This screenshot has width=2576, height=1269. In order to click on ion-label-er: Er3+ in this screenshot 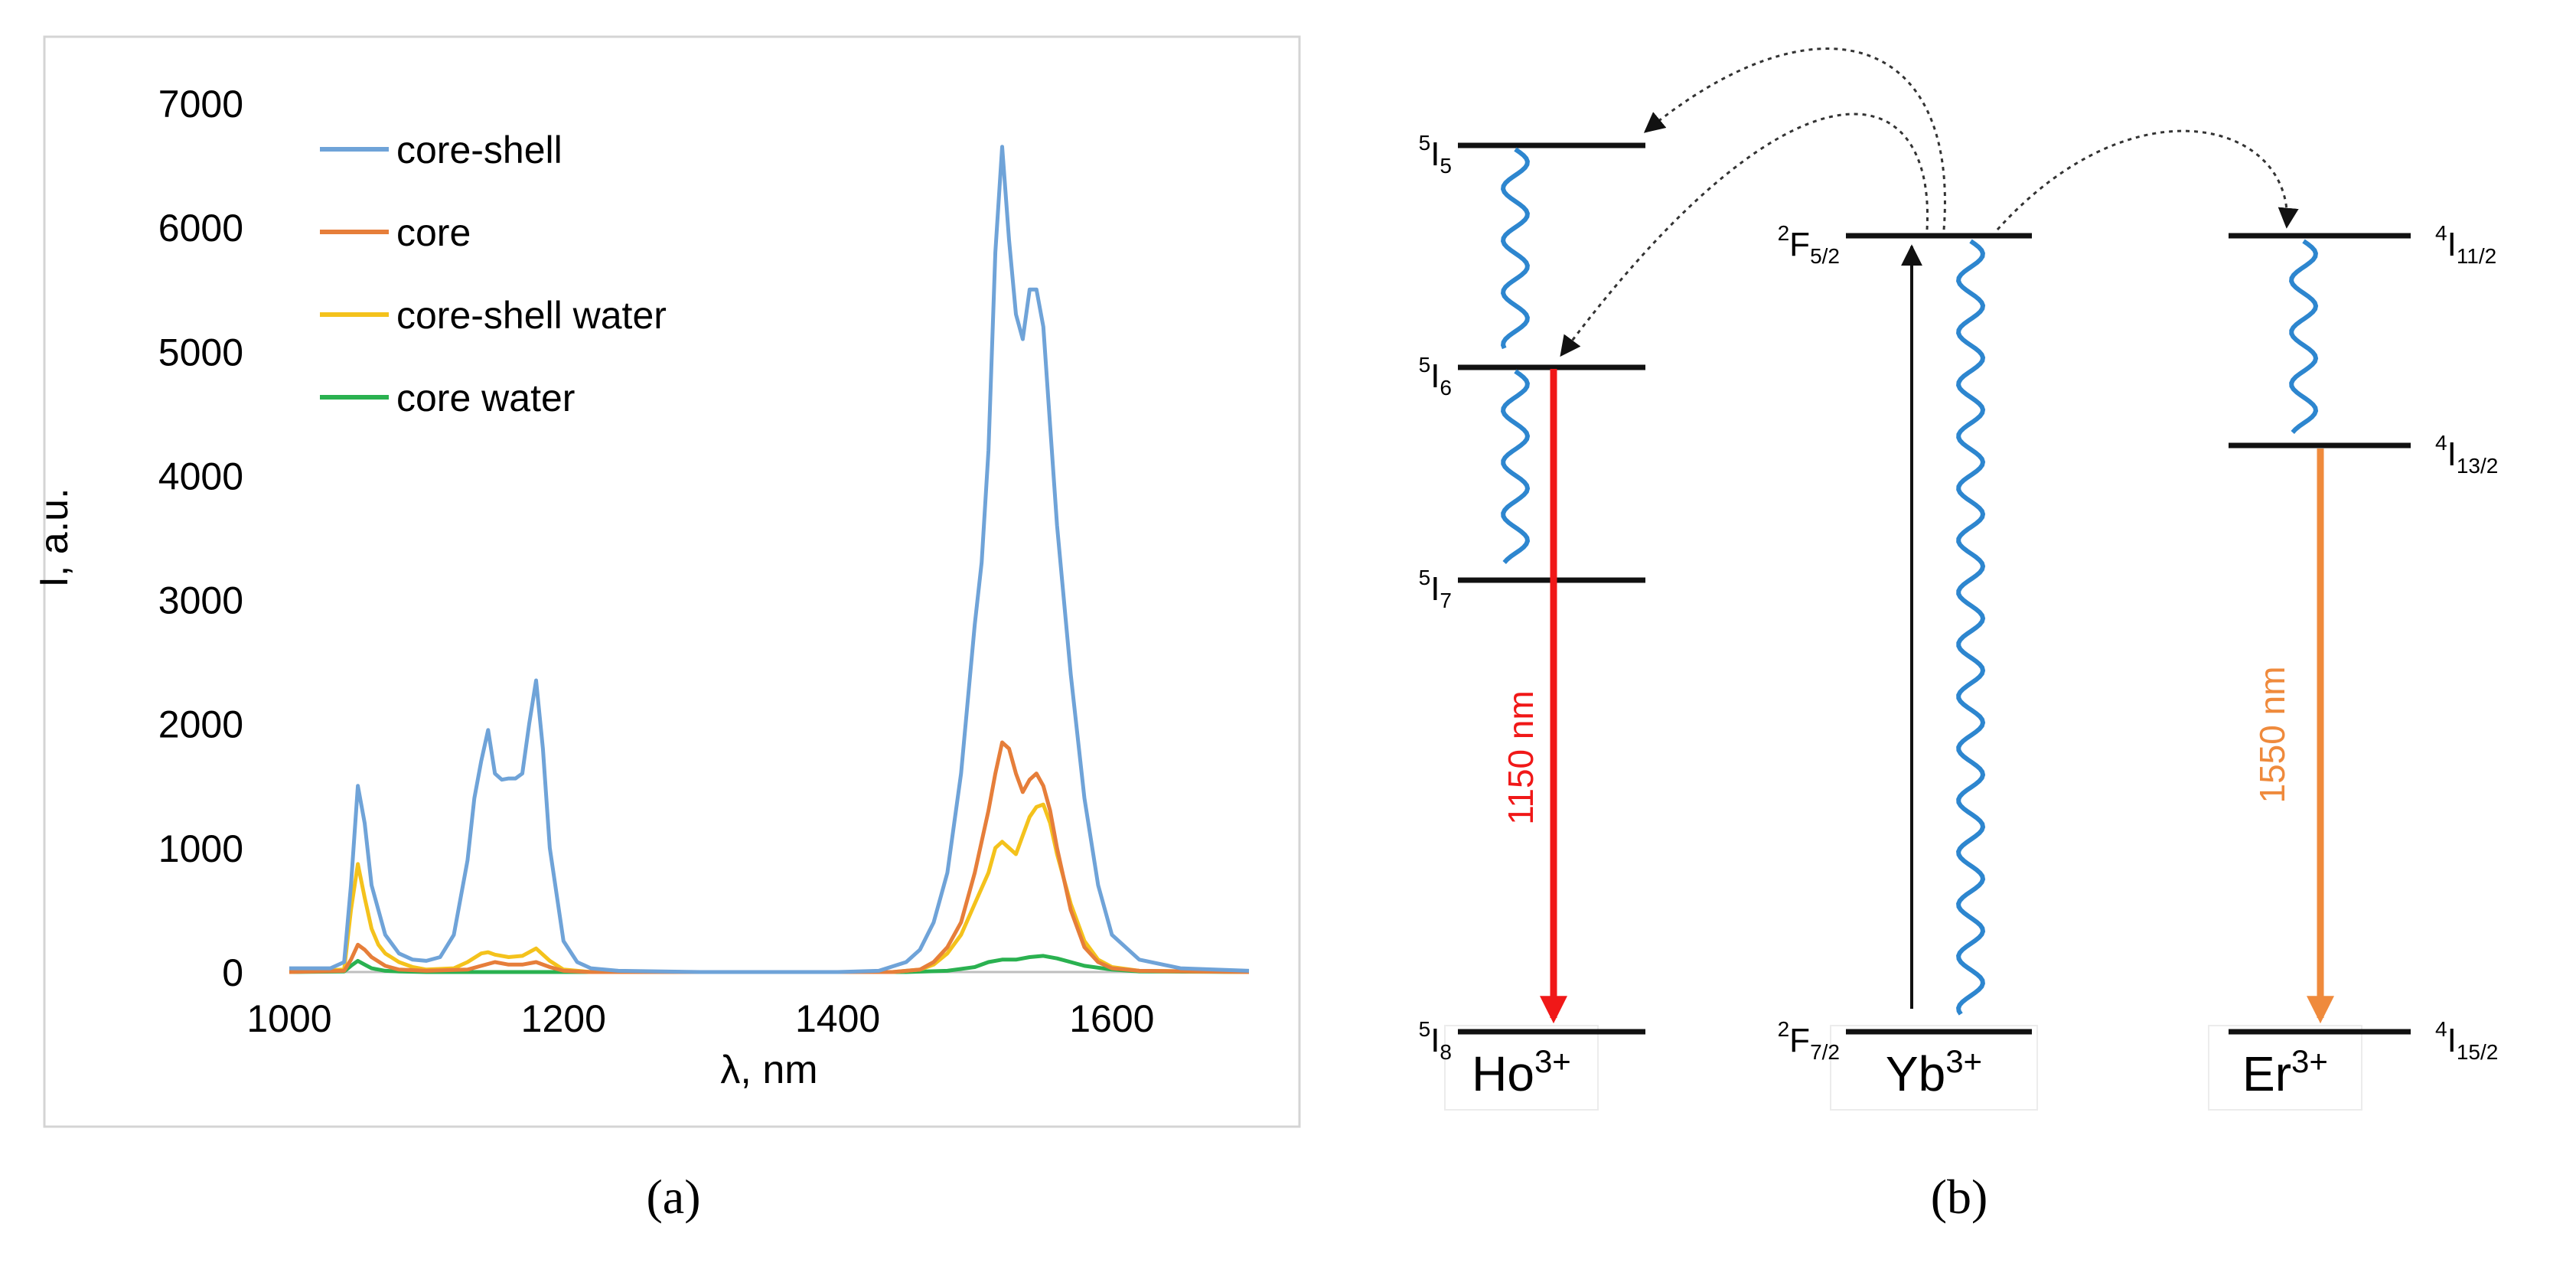, I will do `click(2285, 1072)`.